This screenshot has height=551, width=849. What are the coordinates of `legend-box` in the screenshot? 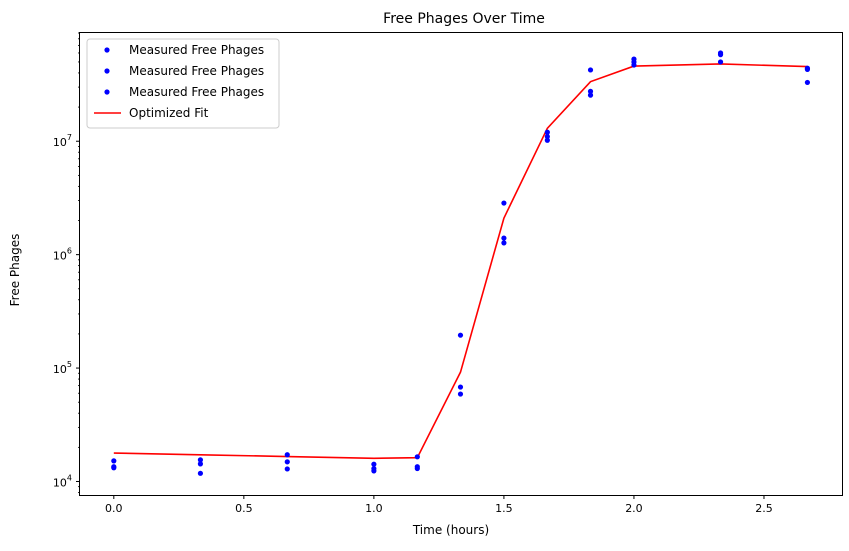 It's located at (183, 83).